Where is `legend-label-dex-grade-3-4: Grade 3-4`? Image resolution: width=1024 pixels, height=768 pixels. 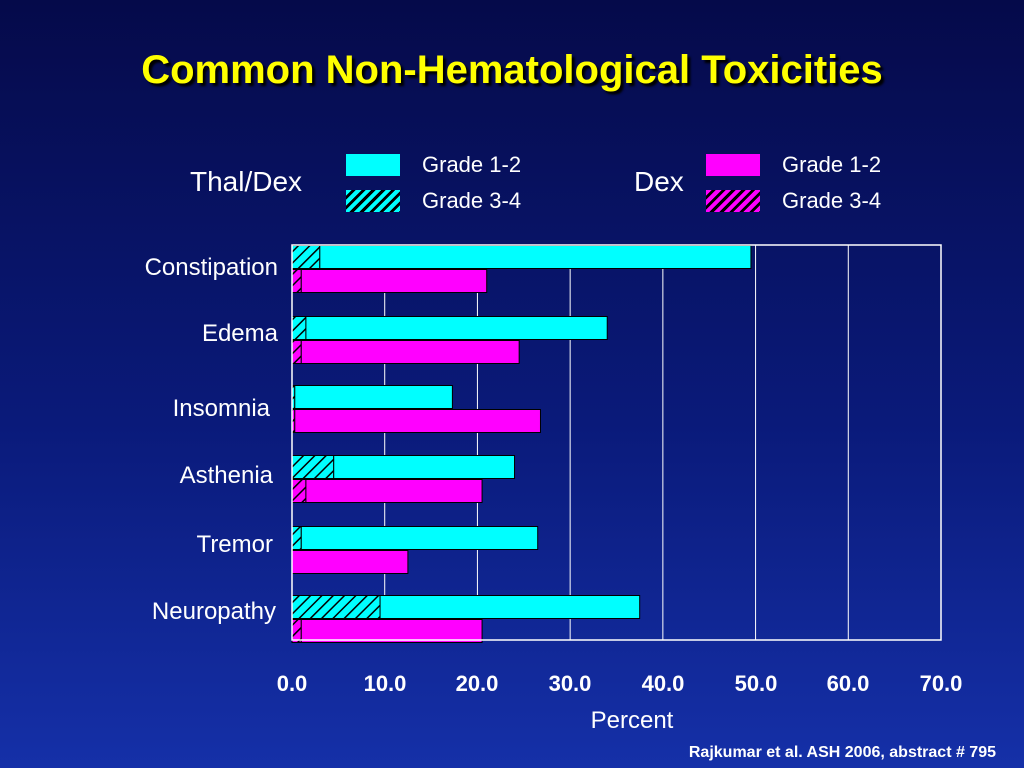
legend-label-dex-grade-3-4: Grade 3-4 is located at coordinates (832, 200).